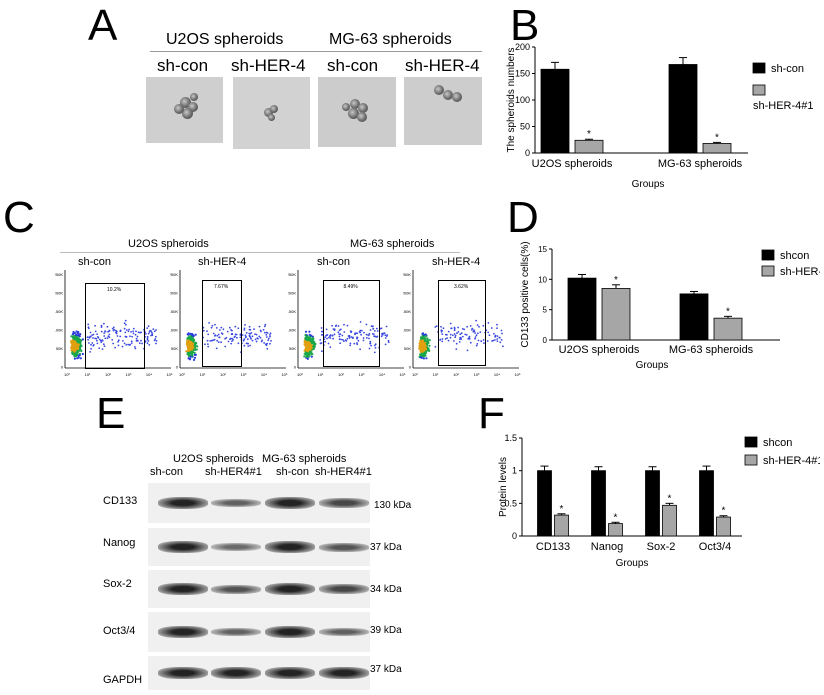 This screenshot has width=824, height=695. Describe the element at coordinates (59, 330) in the screenshot. I see `flow-y-tick: 100K` at that location.